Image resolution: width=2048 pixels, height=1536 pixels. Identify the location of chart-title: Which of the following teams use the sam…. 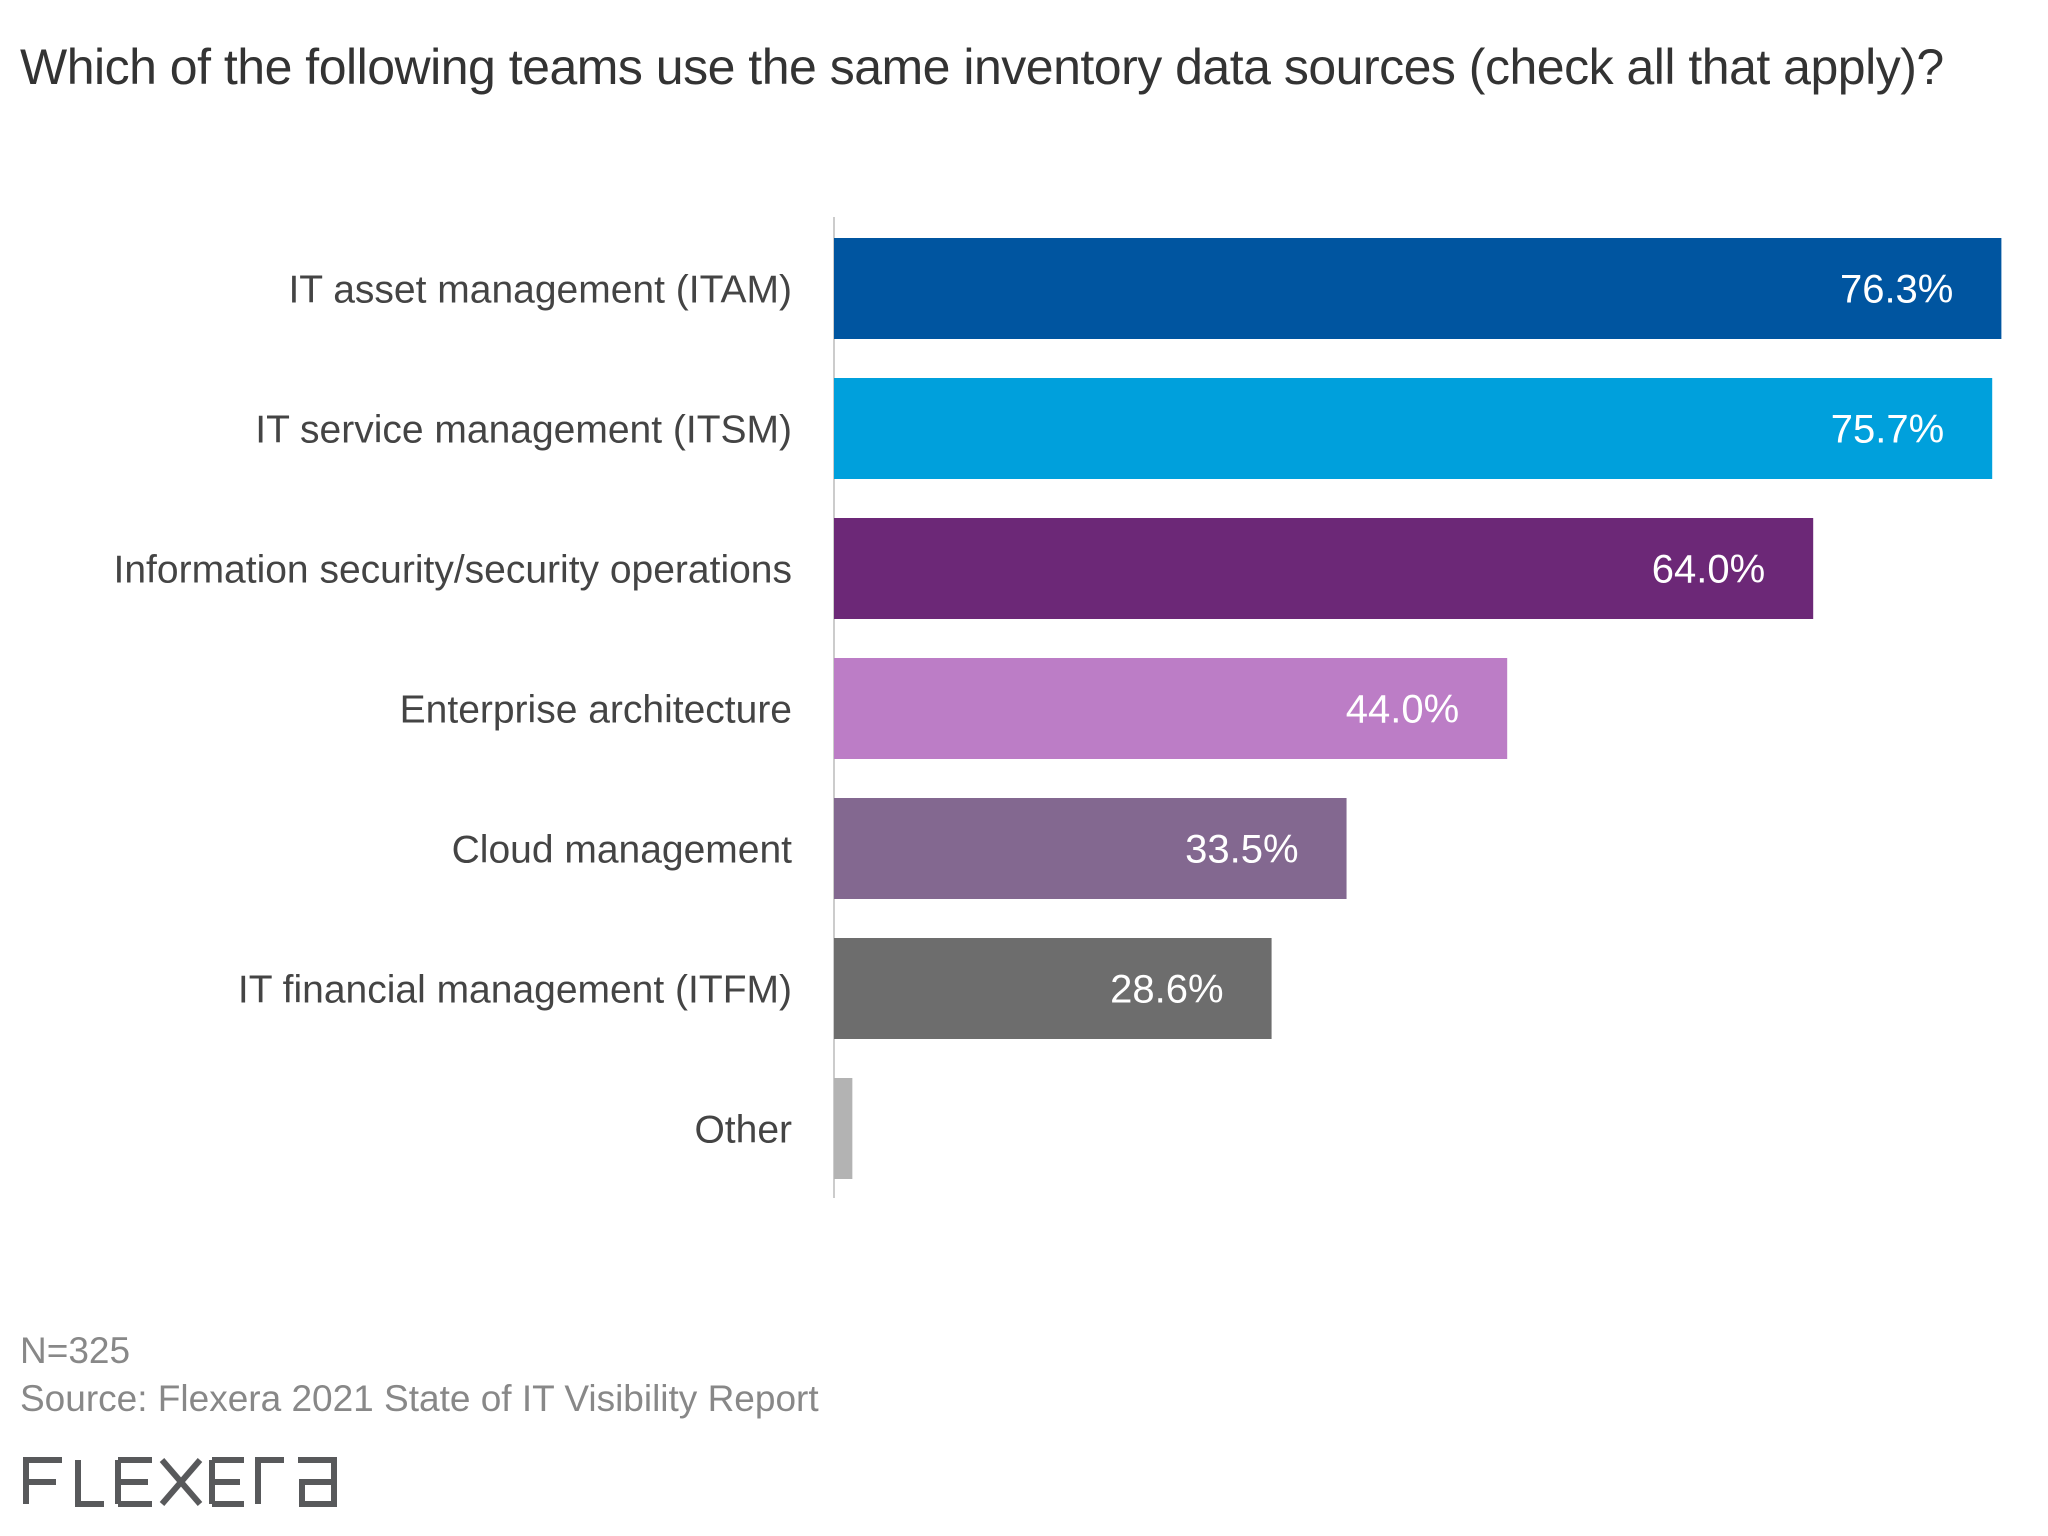
(982, 67).